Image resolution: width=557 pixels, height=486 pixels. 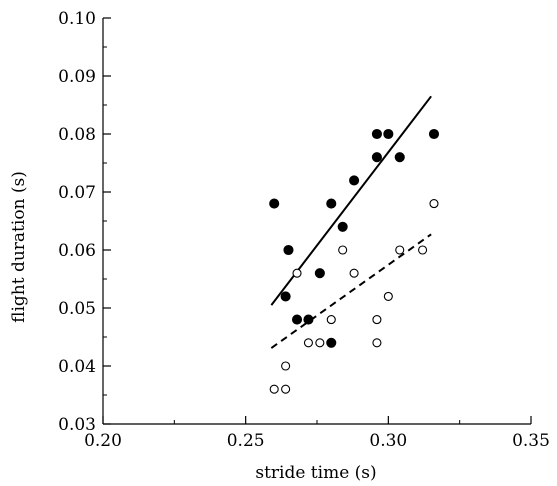 What do you see at coordinates (77, 367) in the screenshot?
I see `y-tick-label: 0.04` at bounding box center [77, 367].